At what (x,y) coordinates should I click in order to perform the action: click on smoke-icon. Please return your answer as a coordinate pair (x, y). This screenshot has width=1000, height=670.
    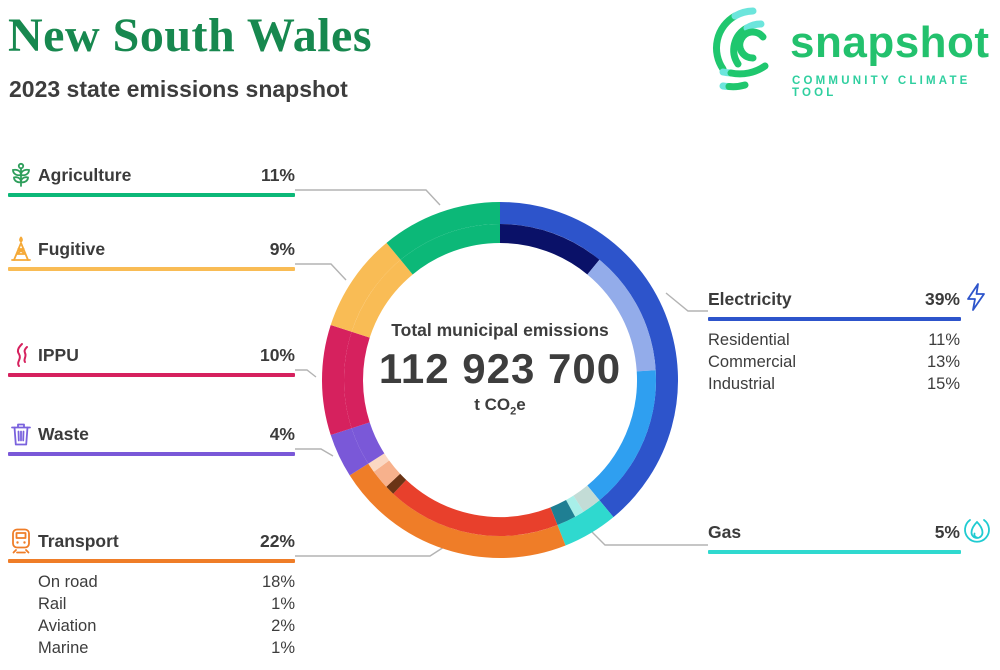
    Looking at the image, I should click on (23, 355).